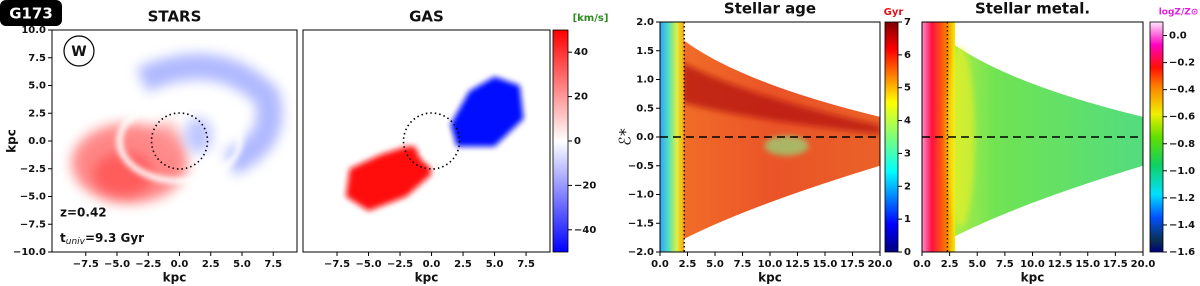  What do you see at coordinates (63, 238) in the screenshot?
I see `universe-age-part: t` at bounding box center [63, 238].